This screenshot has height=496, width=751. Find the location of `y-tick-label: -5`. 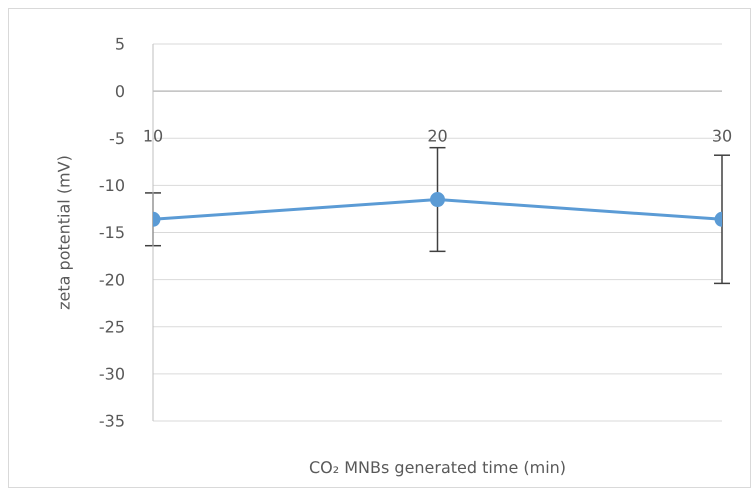

y-tick-label: -5 is located at coordinates (117, 138).